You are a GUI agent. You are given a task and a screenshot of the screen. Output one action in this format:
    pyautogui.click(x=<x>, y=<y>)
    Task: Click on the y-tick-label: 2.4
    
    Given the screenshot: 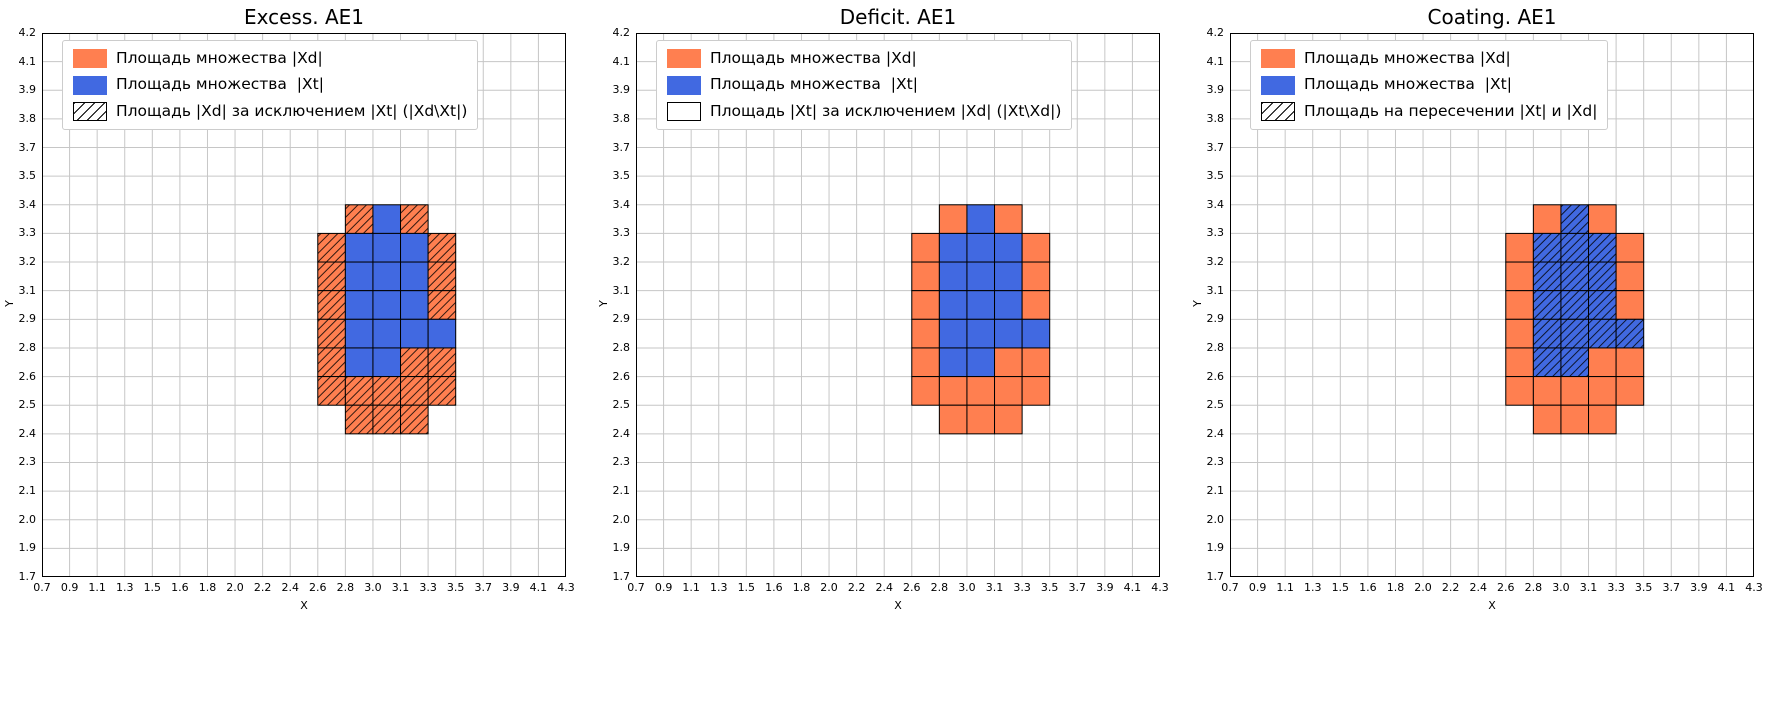 What is the action you would take?
    pyautogui.click(x=1215, y=433)
    